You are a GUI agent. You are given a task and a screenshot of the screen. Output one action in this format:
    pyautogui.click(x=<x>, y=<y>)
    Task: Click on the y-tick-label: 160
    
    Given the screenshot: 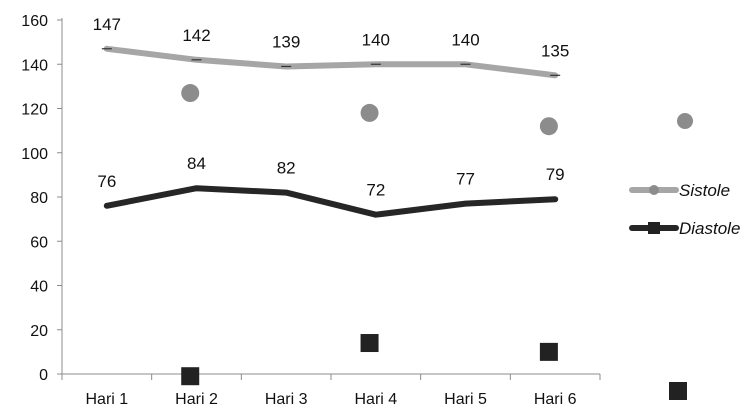 What is the action you would take?
    pyautogui.click(x=34, y=21)
    